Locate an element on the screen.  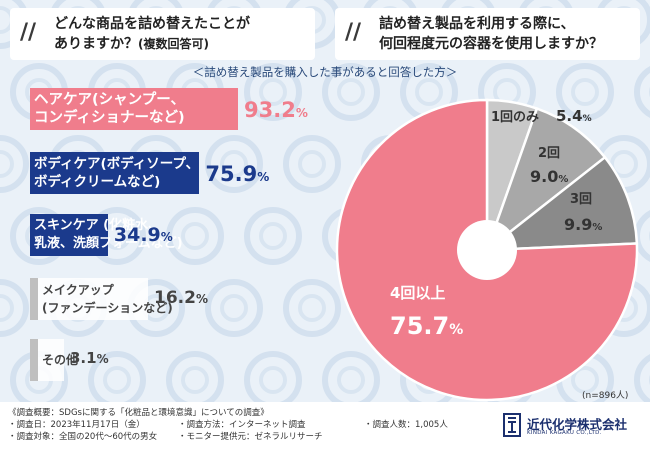
pie-label-1: 1回のみ is located at coordinates (515, 117).